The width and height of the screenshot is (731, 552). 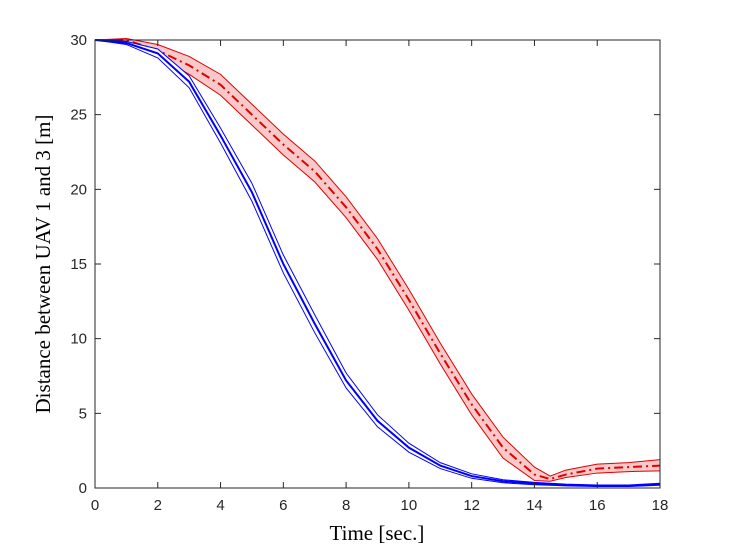 I want to click on y-tick-label: 10, so click(x=78, y=339).